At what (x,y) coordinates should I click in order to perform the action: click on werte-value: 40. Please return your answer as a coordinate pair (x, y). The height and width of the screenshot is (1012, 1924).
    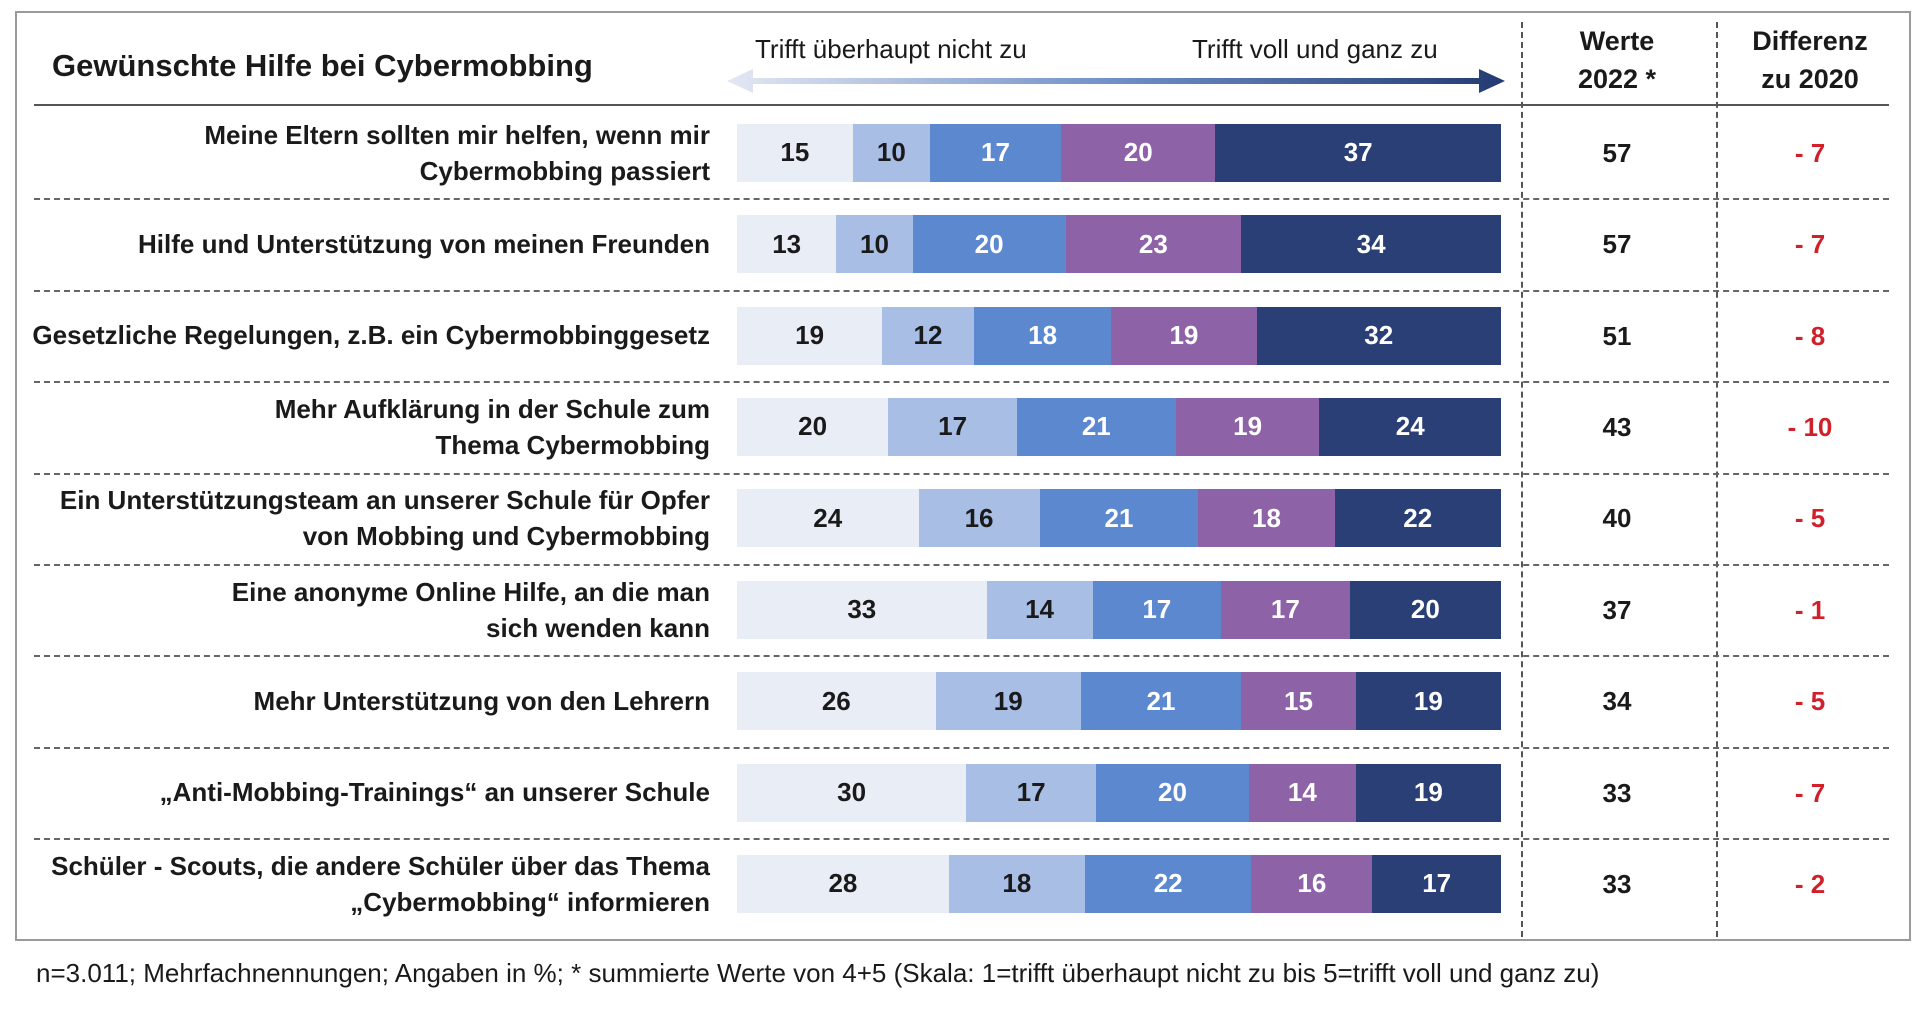
    Looking at the image, I should click on (1617, 518).